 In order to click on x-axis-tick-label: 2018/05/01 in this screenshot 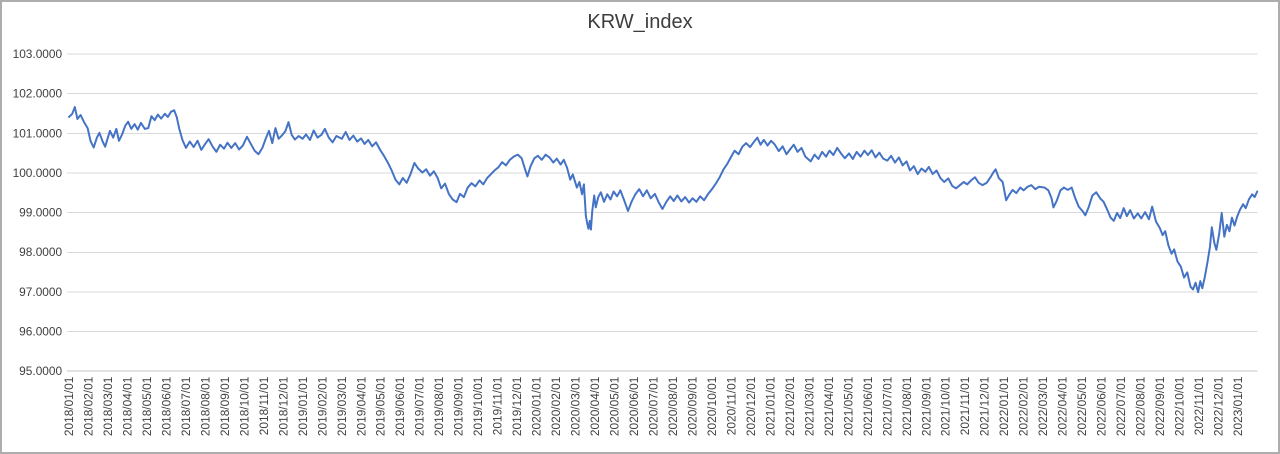, I will do `click(147, 406)`.